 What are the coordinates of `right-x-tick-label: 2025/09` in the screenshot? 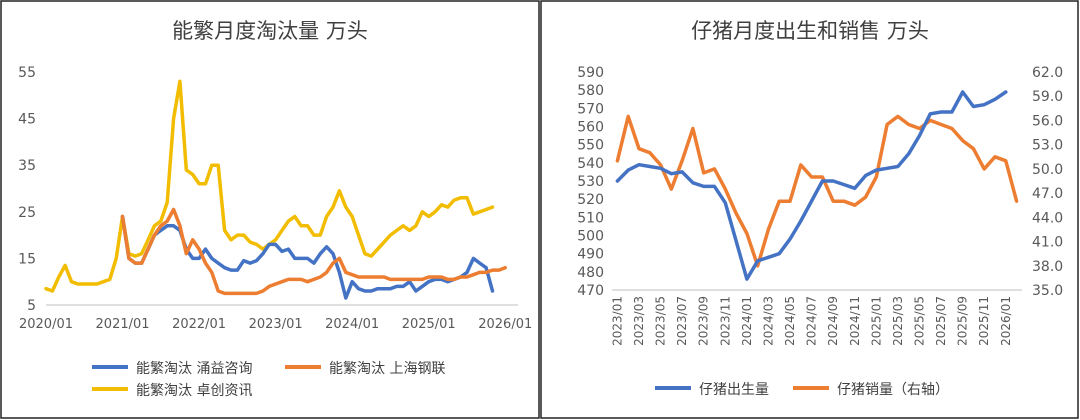 It's located at (963, 321).